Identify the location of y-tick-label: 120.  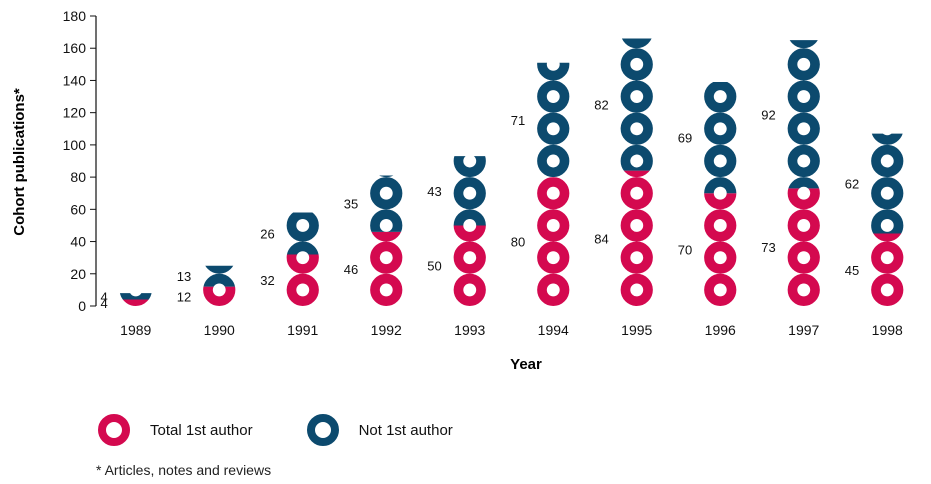
(75, 113).